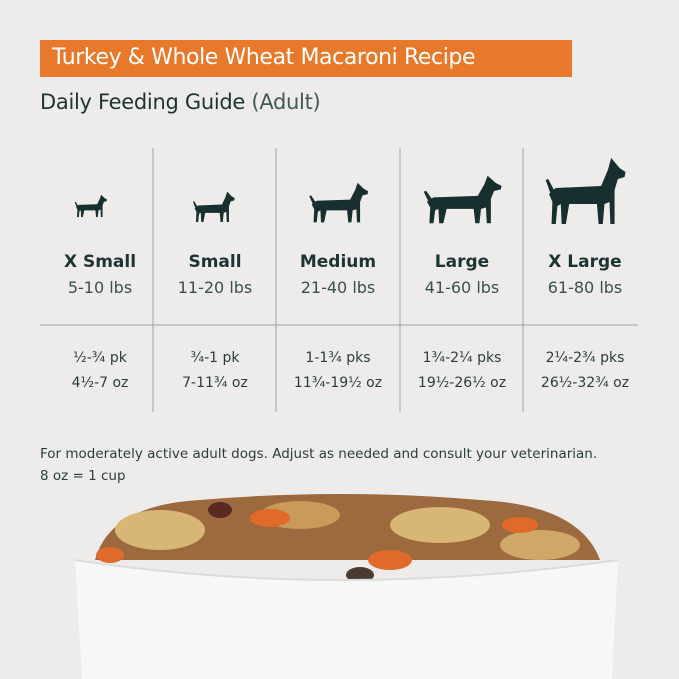 Image resolution: width=679 pixels, height=679 pixels. What do you see at coordinates (215, 287) in the screenshot?
I see `weight-range: 11-20 lbs` at bounding box center [215, 287].